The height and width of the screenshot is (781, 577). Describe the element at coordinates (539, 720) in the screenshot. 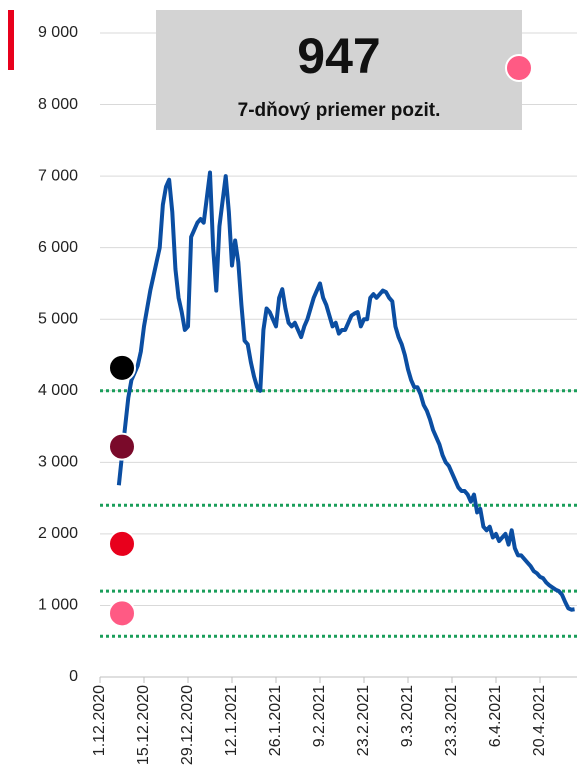

I see `x-tick-label: 20.4.2021` at that location.